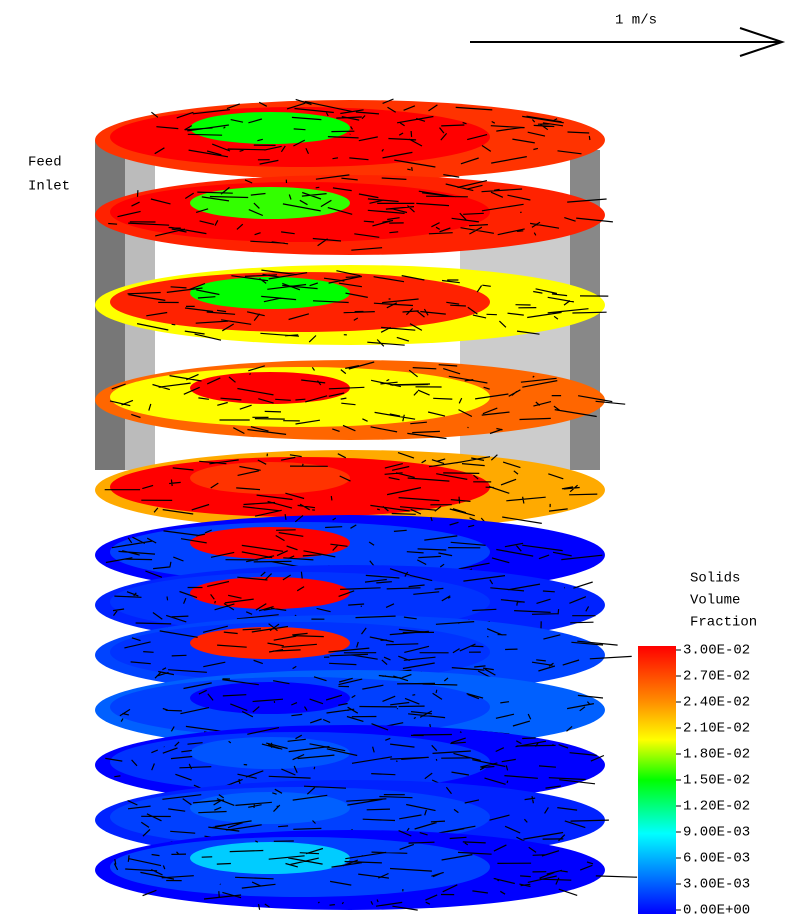 Image resolution: width=806 pixels, height=924 pixels. I want to click on scale-label: 1 m/s, so click(636, 21).